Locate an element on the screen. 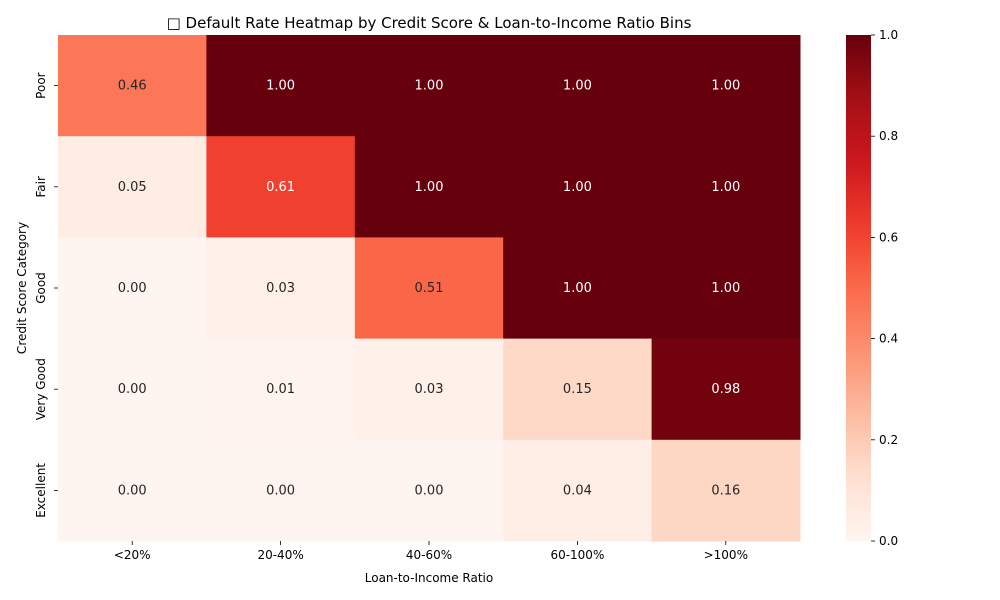 The image size is (1000, 600). x-tick-label: <20% is located at coordinates (132, 555).